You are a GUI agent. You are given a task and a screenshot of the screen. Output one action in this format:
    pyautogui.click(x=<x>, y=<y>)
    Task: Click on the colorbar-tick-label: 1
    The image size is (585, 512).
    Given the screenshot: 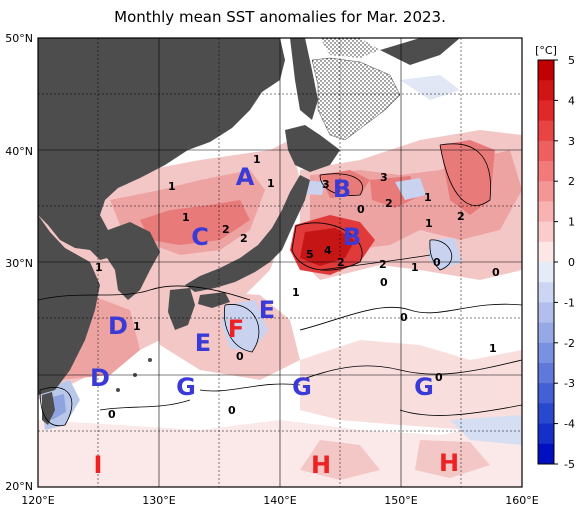 What is the action you would take?
    pyautogui.click(x=571, y=222)
    